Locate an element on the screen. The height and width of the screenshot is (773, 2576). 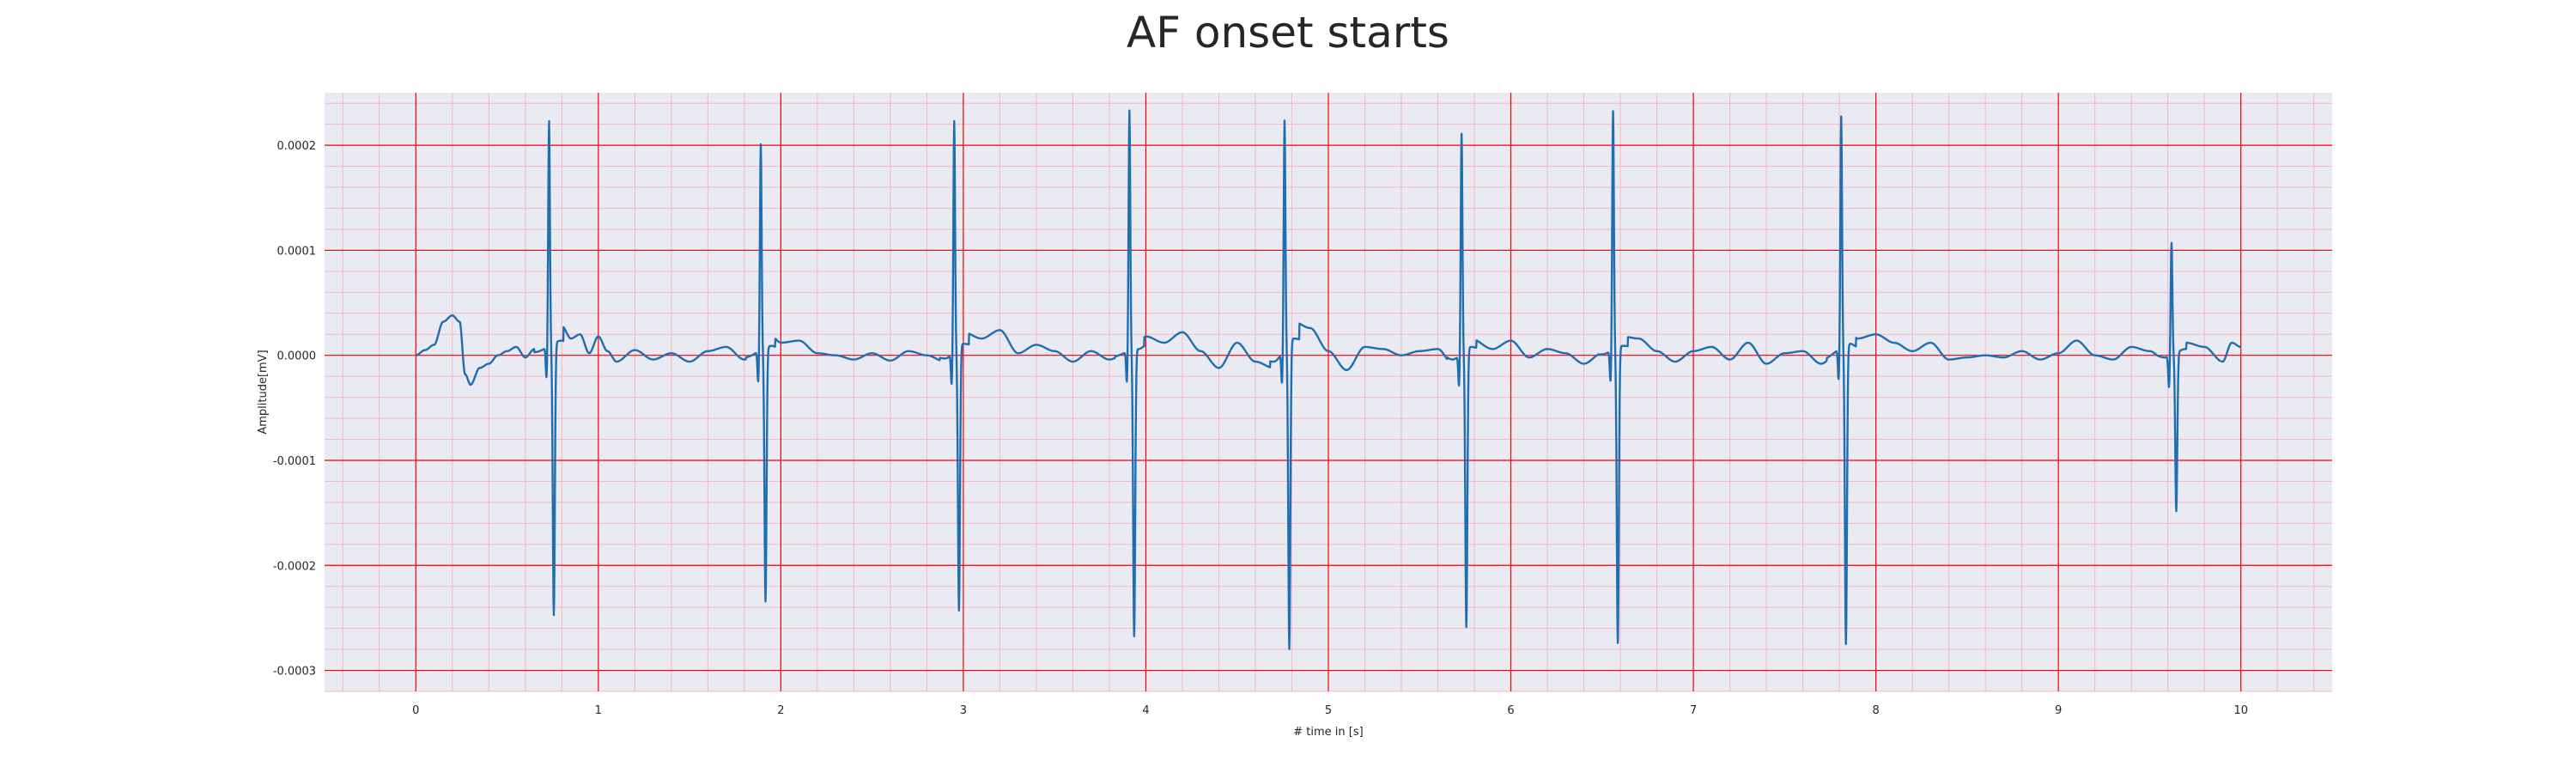
x-tick-label: 7 is located at coordinates (1693, 710).